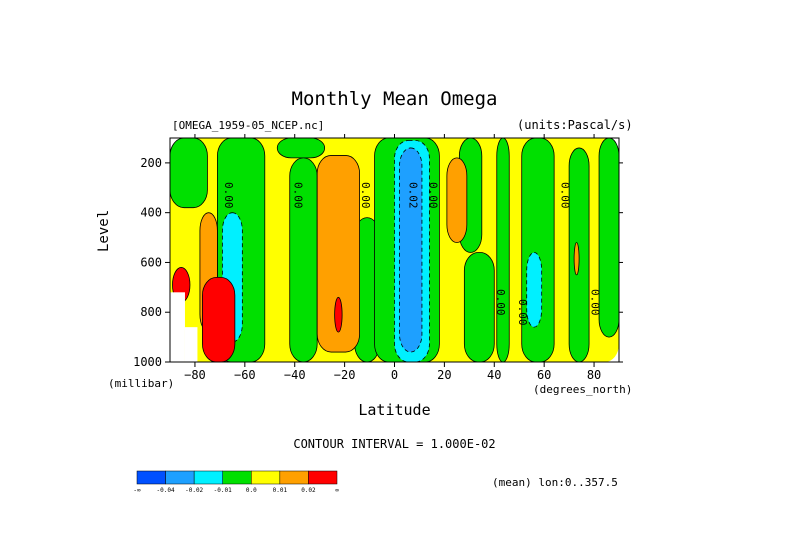 This screenshot has width=789, height=558. I want to click on chart-title: Monthly Mean Omega, so click(394, 99).